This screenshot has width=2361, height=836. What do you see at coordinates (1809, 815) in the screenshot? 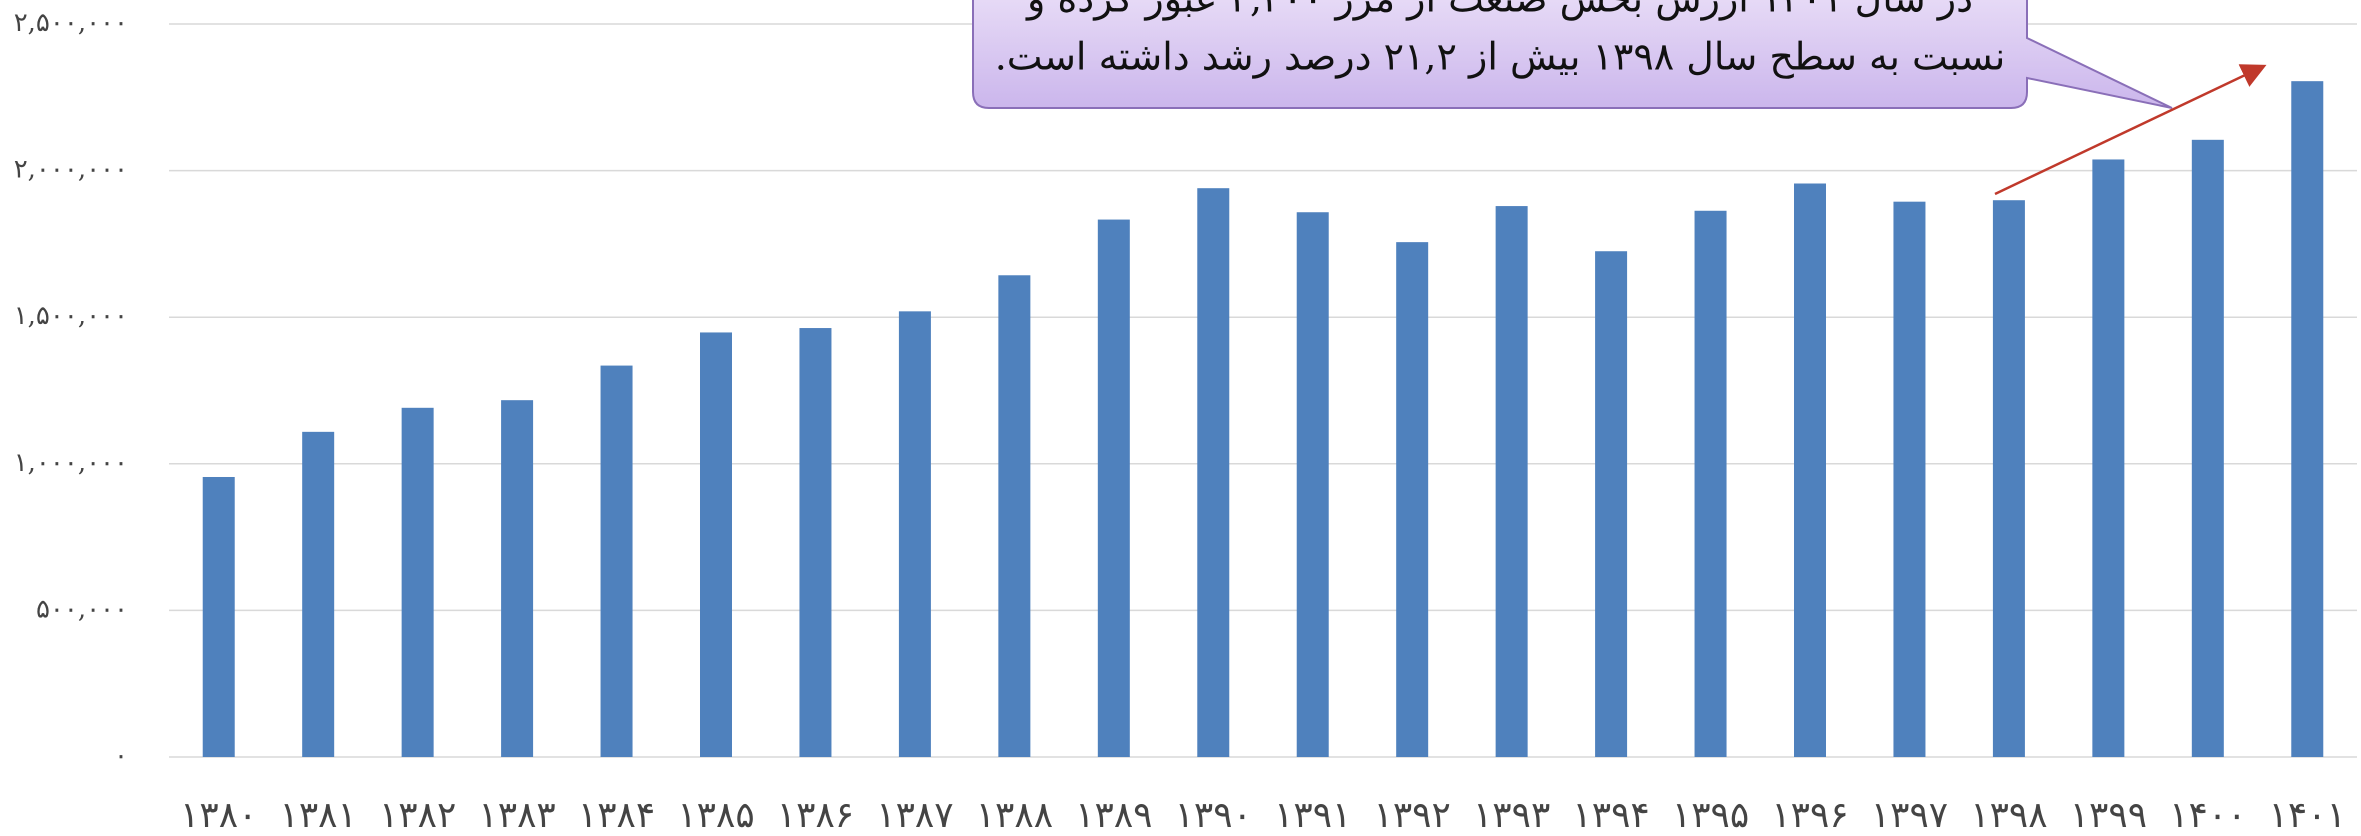
I see `x-tick-label: ۱۳۹۶` at bounding box center [1809, 815].